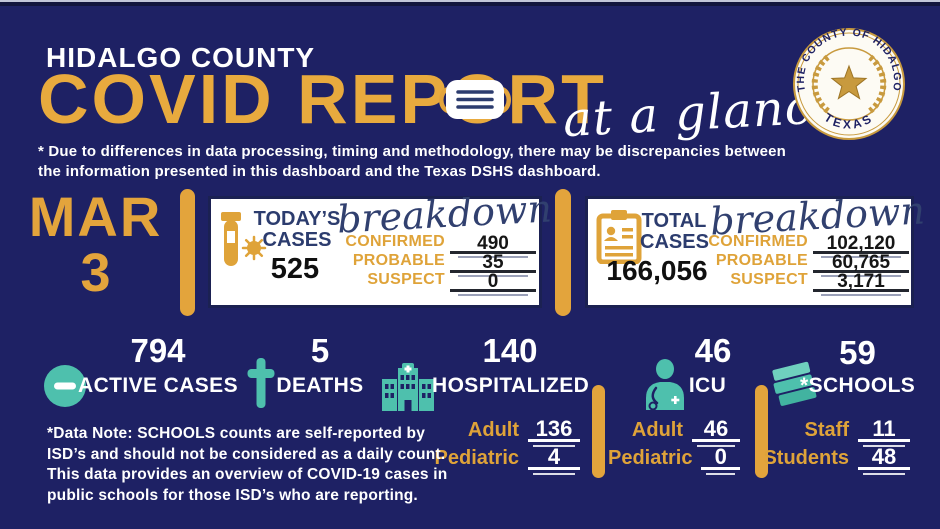 The image size is (940, 529). What do you see at coordinates (707, 385) in the screenshot?
I see `icu-label: ICU` at bounding box center [707, 385].